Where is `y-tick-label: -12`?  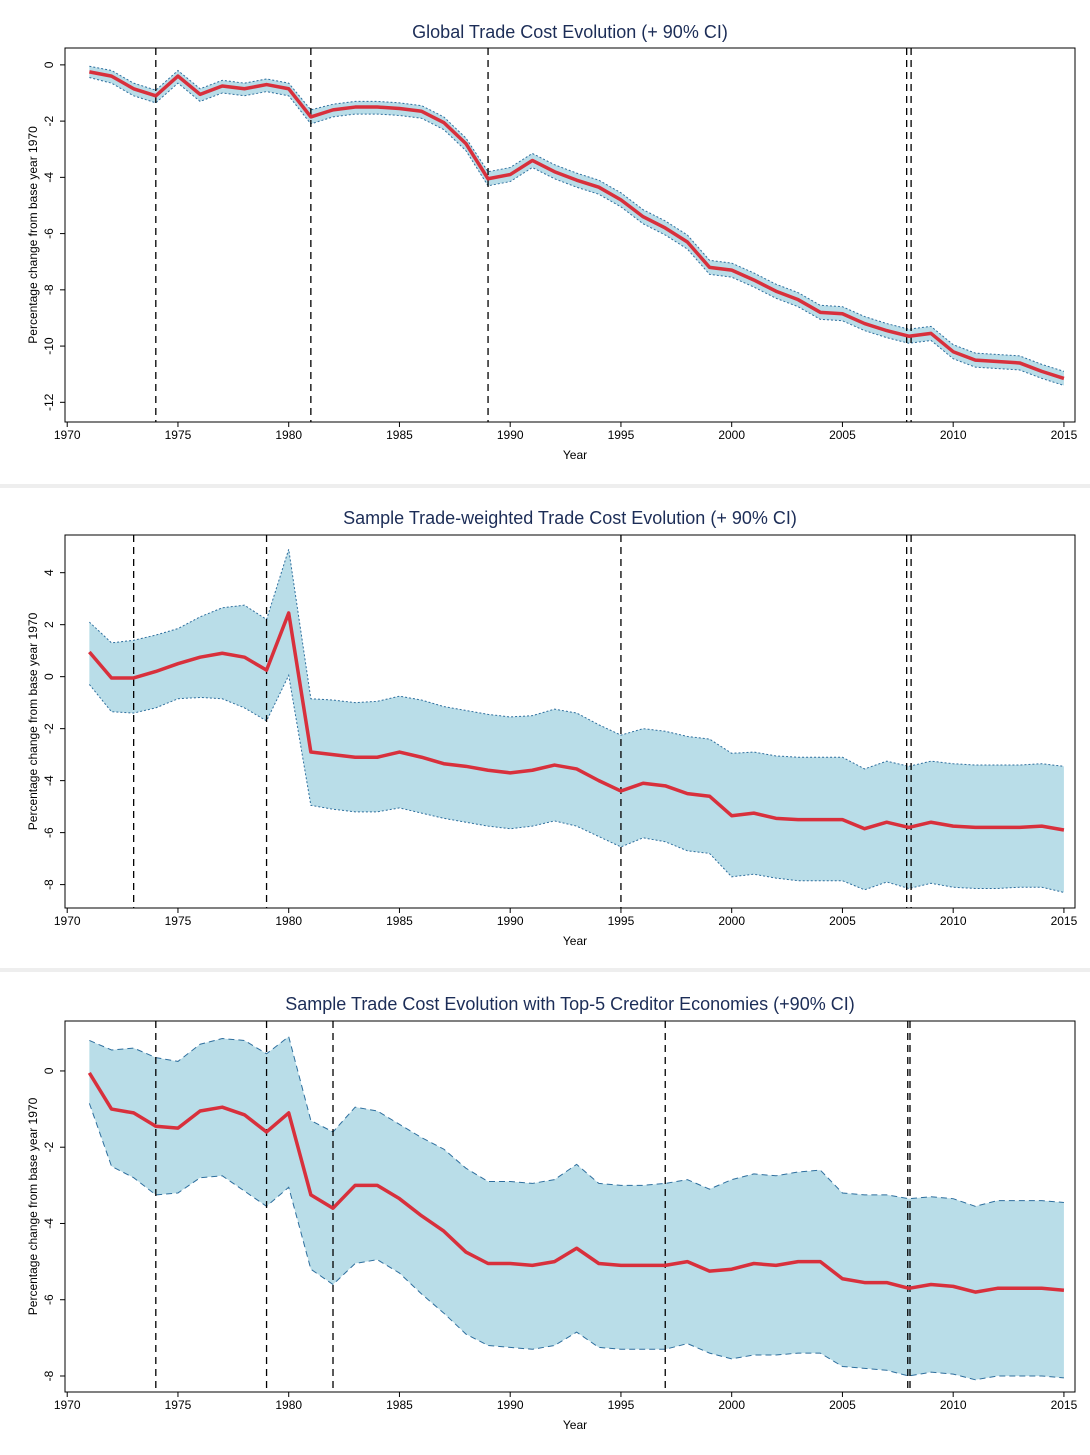
y-tick-label: -12 is located at coordinates (49, 402).